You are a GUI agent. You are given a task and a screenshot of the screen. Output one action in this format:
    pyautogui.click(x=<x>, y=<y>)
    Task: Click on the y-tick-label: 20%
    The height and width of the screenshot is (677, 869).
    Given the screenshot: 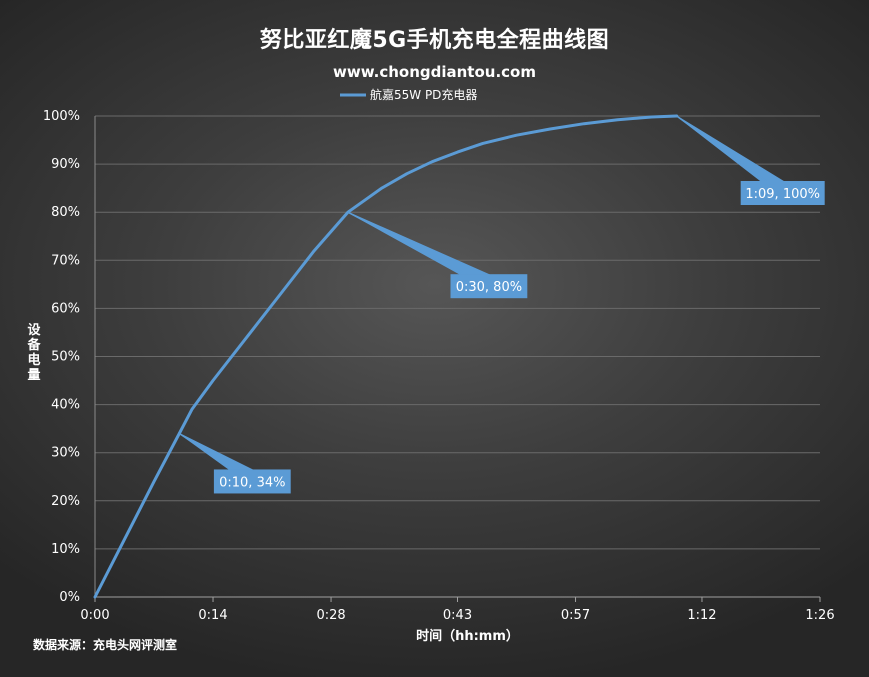 What is the action you would take?
    pyautogui.click(x=65, y=501)
    